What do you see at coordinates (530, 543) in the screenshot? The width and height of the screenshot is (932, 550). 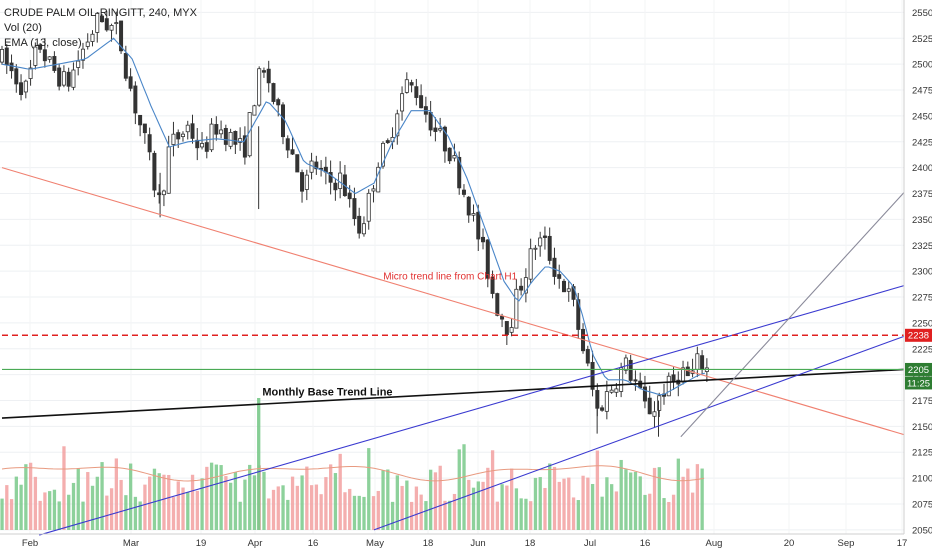 I see `time-tick-label: 18` at bounding box center [530, 543].